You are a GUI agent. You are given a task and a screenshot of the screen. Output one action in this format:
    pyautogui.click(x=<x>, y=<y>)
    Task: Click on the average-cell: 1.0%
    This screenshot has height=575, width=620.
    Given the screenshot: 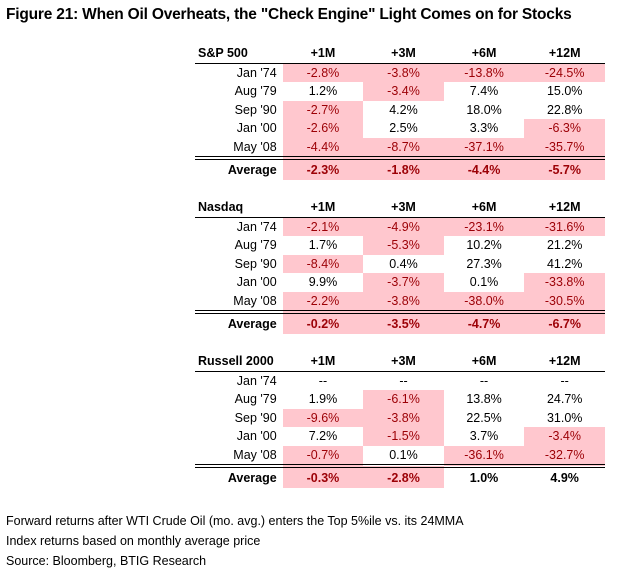 What is the action you would take?
    pyautogui.click(x=484, y=476)
    